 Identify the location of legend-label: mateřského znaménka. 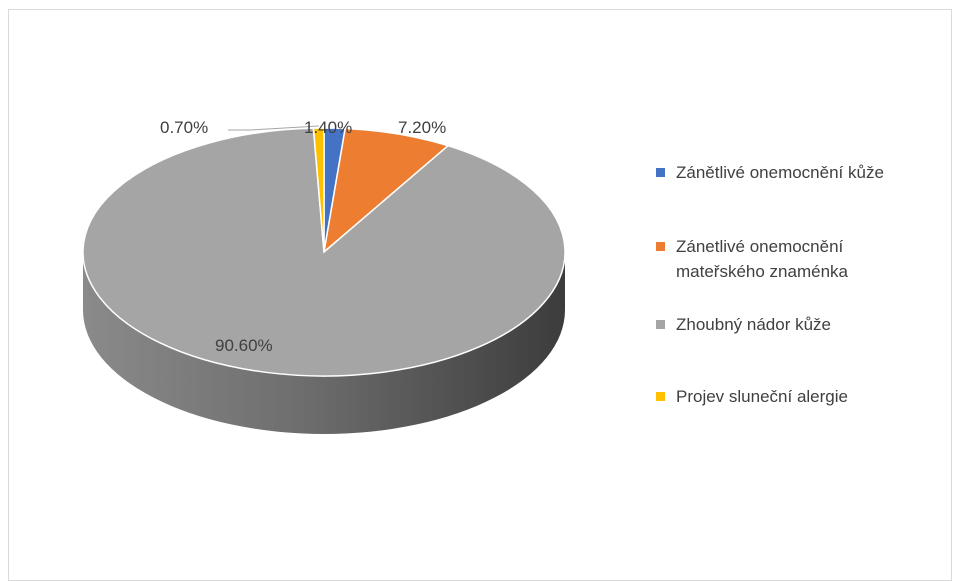
(762, 271).